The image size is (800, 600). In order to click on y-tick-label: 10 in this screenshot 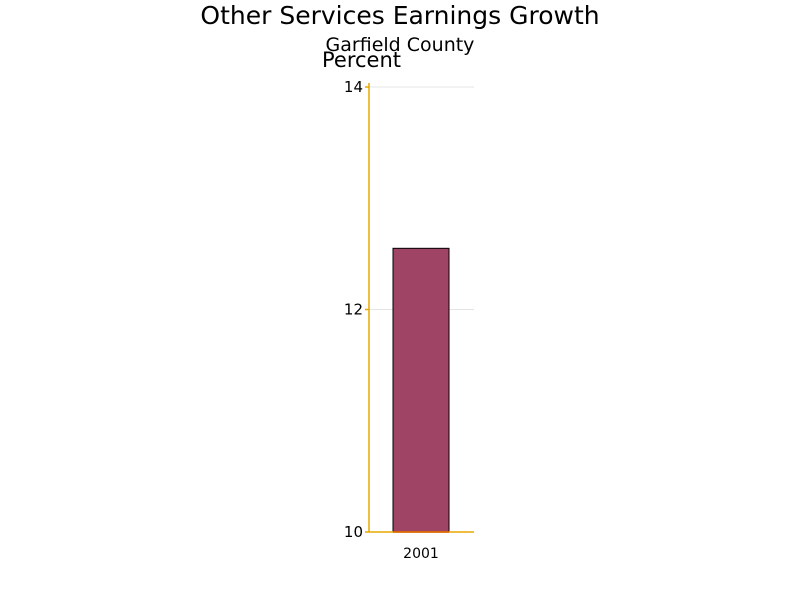, I will do `click(353, 532)`.